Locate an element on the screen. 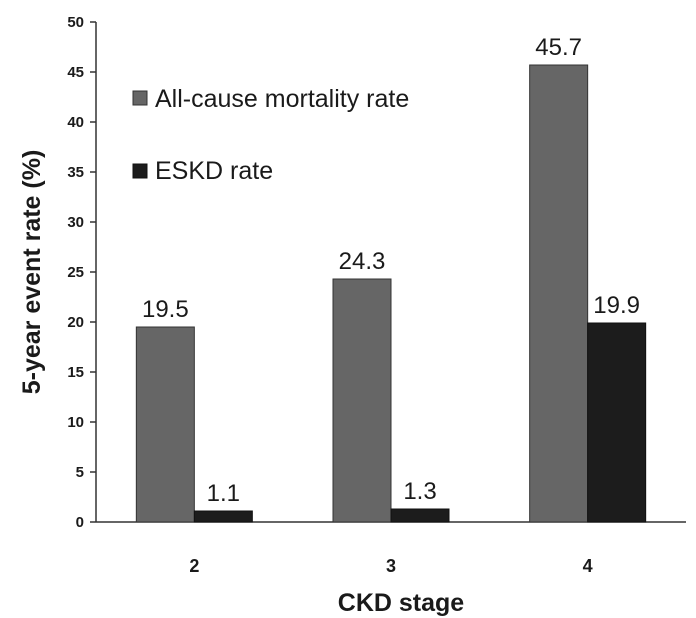  data-label: 19.9 is located at coordinates (616, 305).